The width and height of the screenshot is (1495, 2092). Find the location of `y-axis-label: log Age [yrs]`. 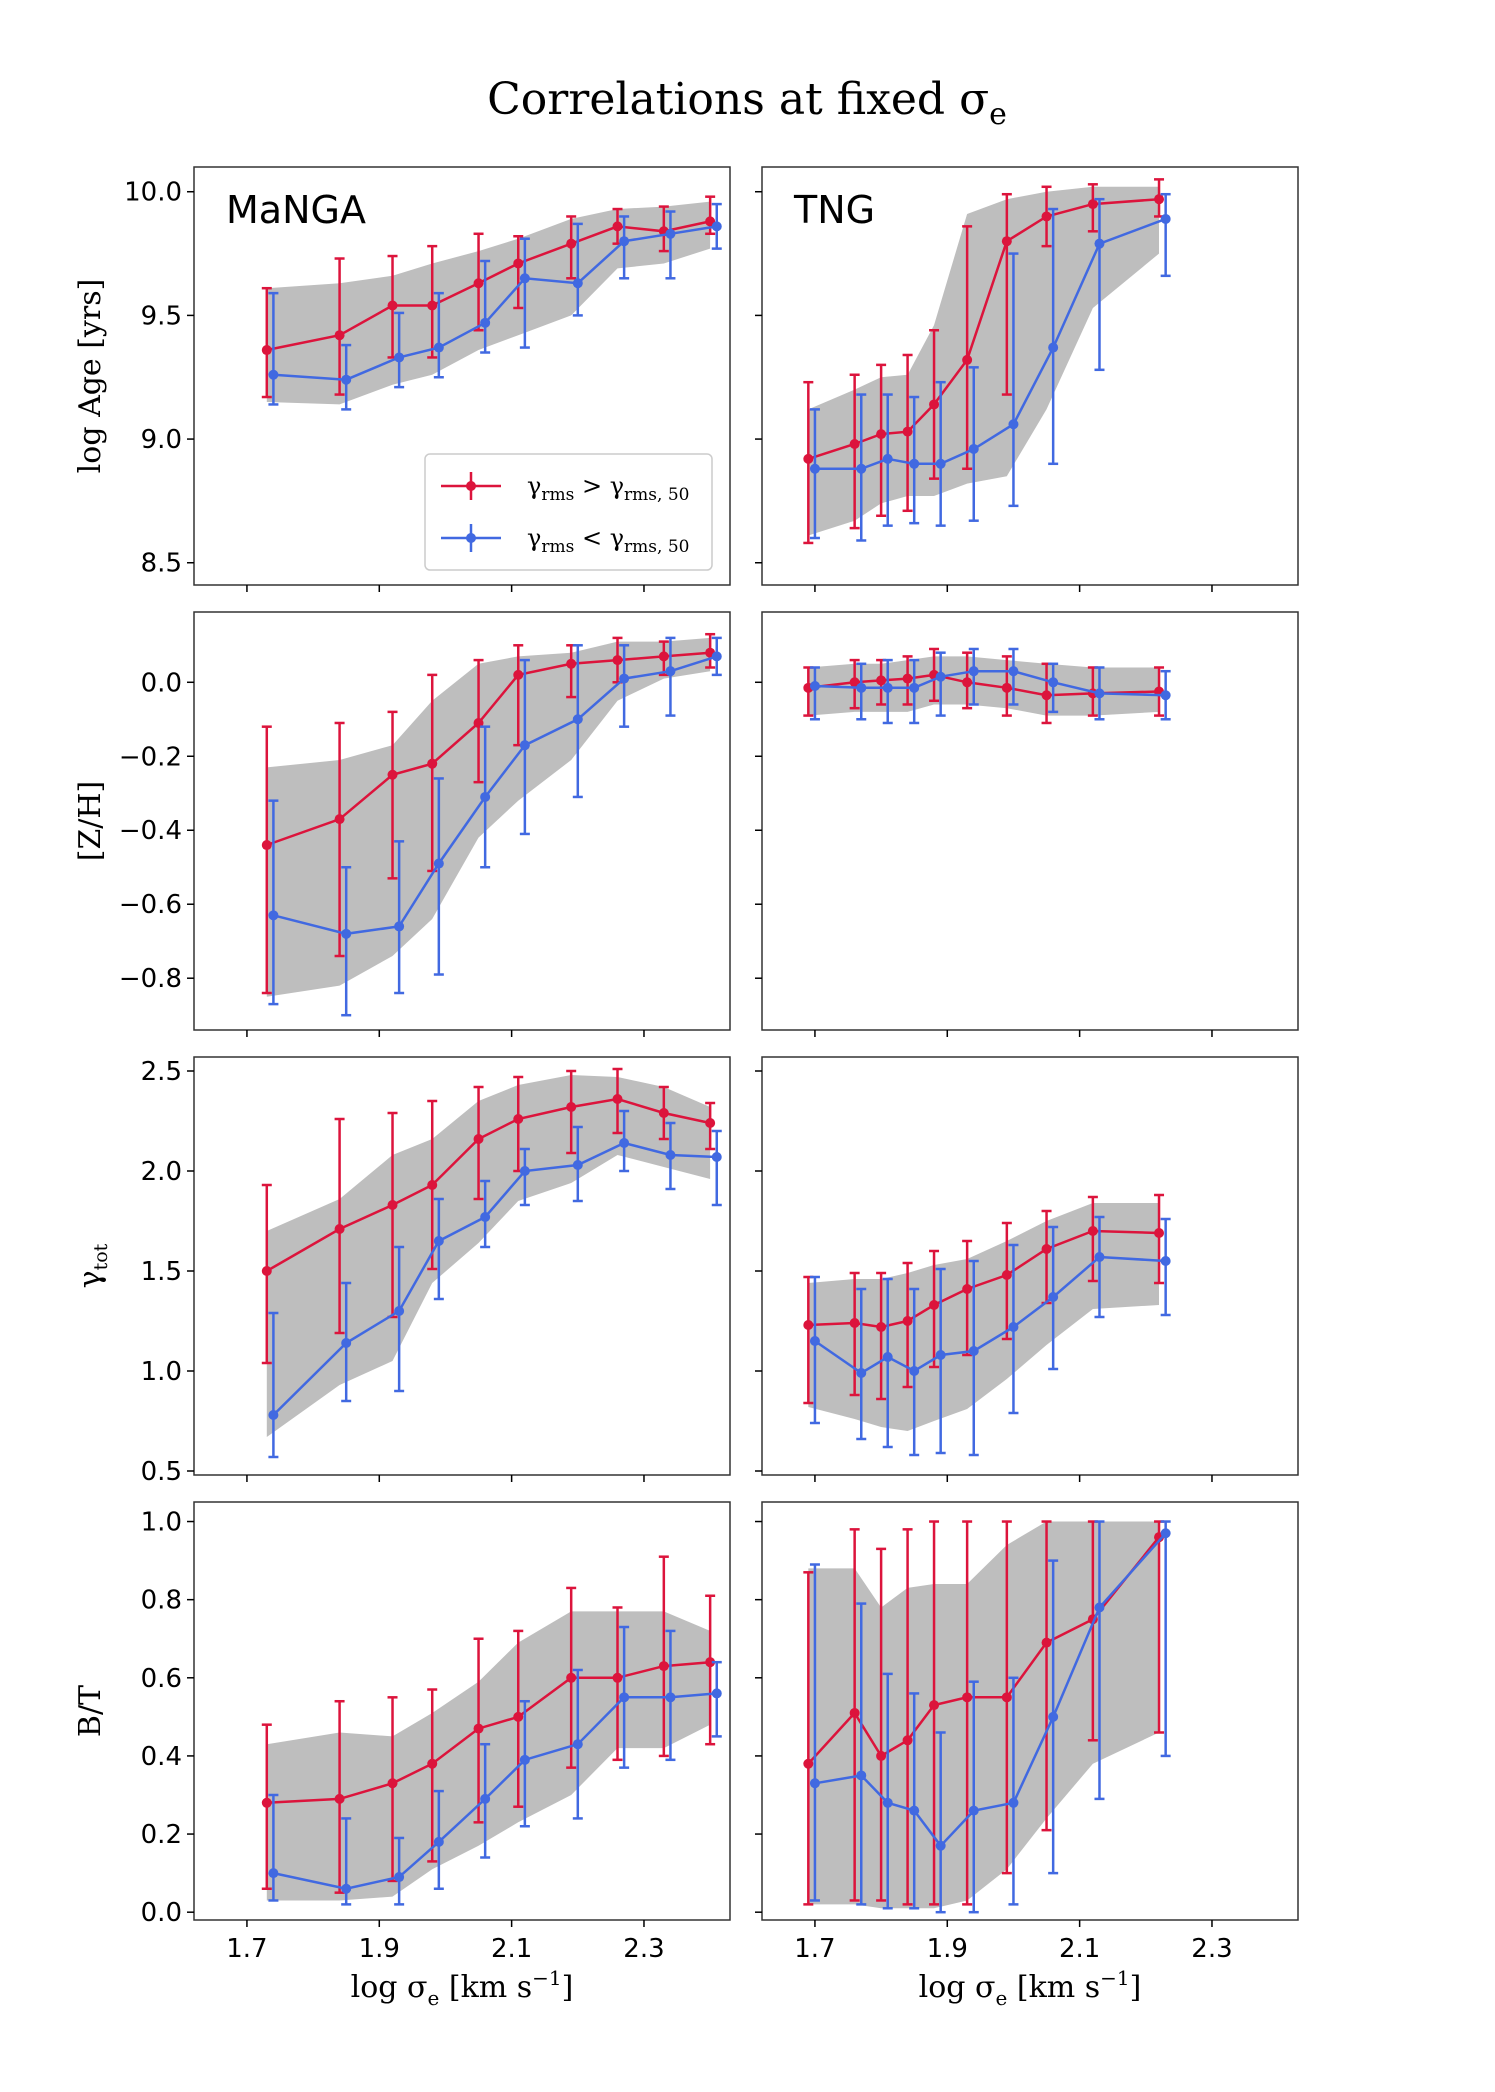

y-axis-label: log Age [yrs] is located at coordinates (90, 376).